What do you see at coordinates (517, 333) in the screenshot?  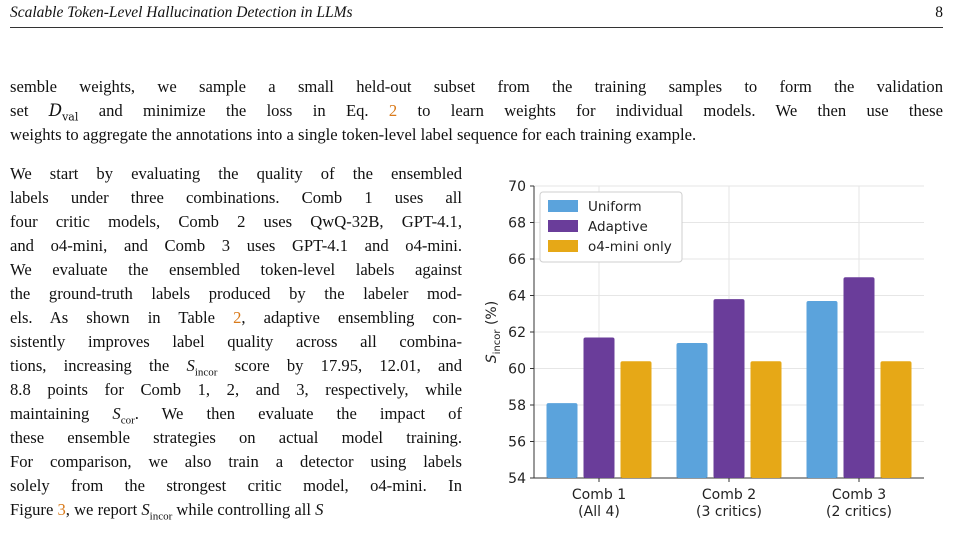 I see `y-tick-label: 62` at bounding box center [517, 333].